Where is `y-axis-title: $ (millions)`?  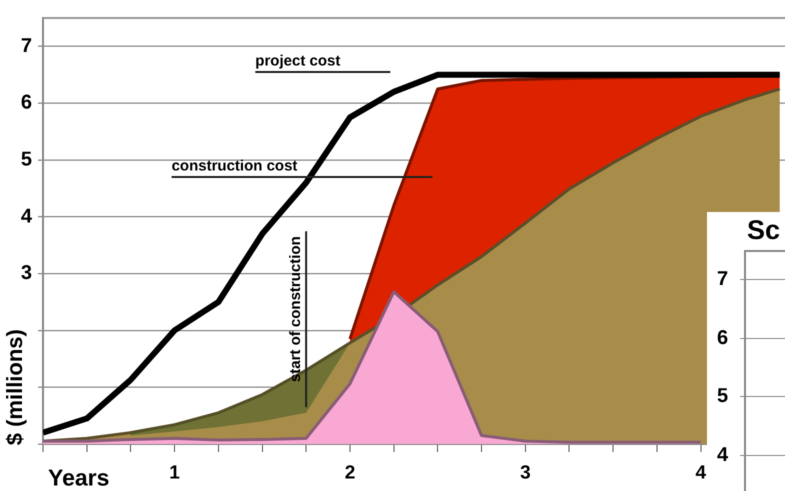 y-axis-title: $ (millions) is located at coordinates (15, 387).